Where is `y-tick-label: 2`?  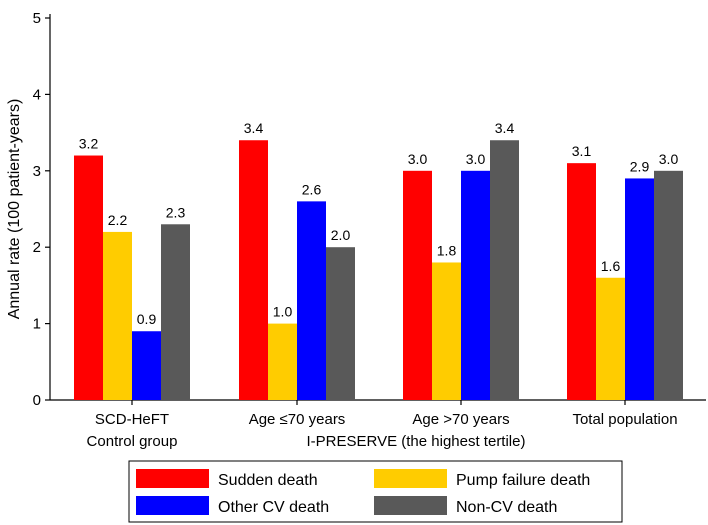 y-tick-label: 2 is located at coordinates (37, 247).